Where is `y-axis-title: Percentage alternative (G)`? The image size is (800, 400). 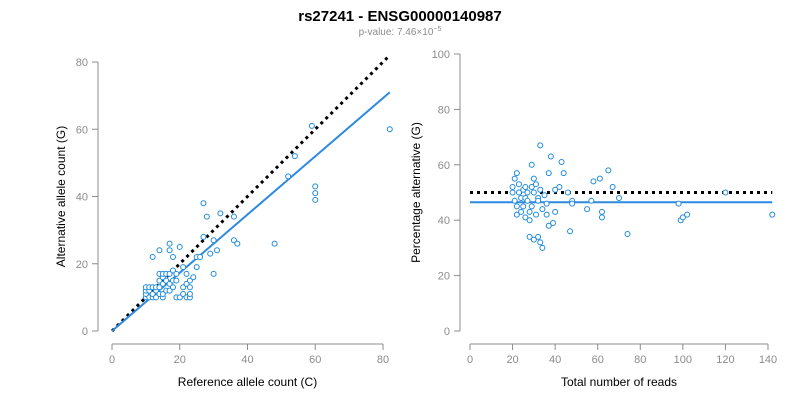 y-axis-title: Percentage alternative (G) is located at coordinates (416, 192).